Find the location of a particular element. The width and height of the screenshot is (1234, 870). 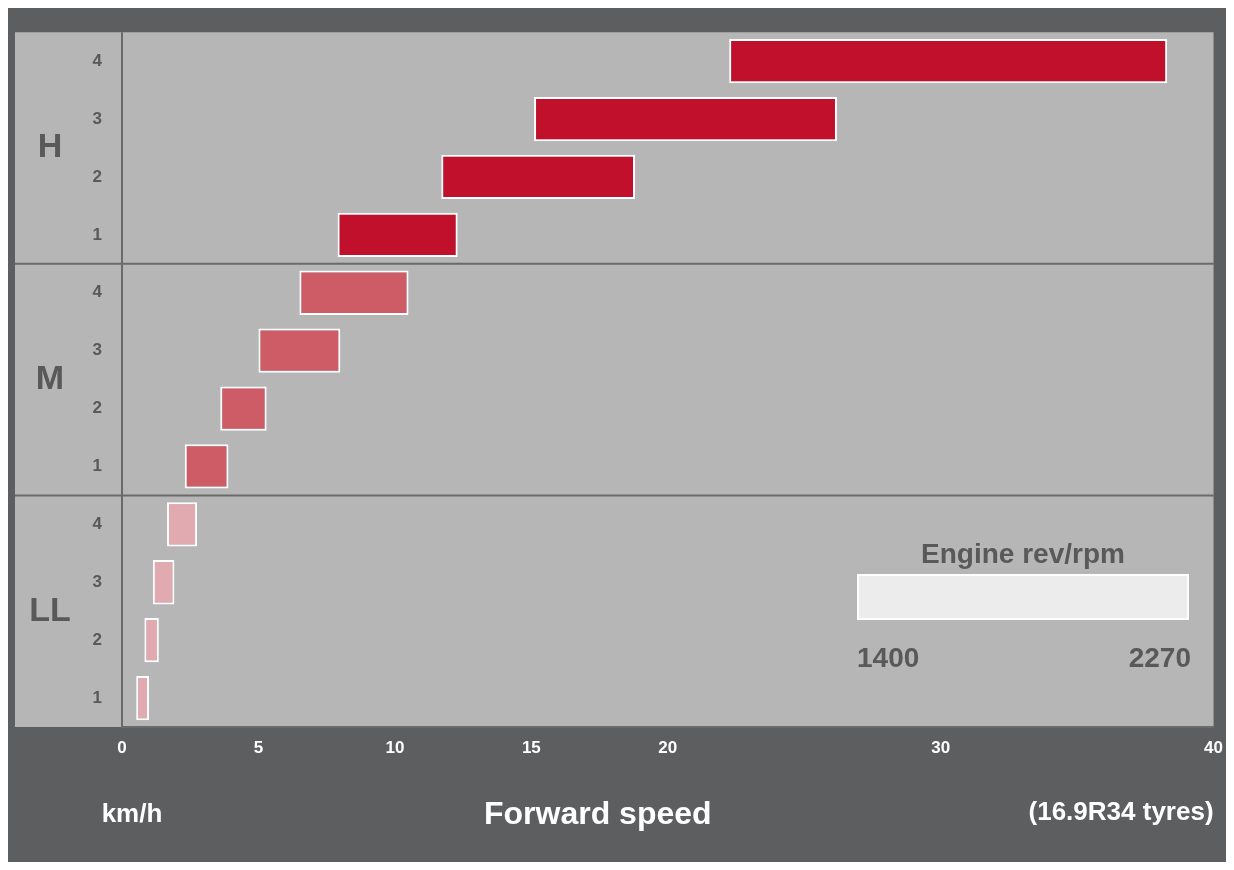

text: LL is located at coordinates (50, 608).